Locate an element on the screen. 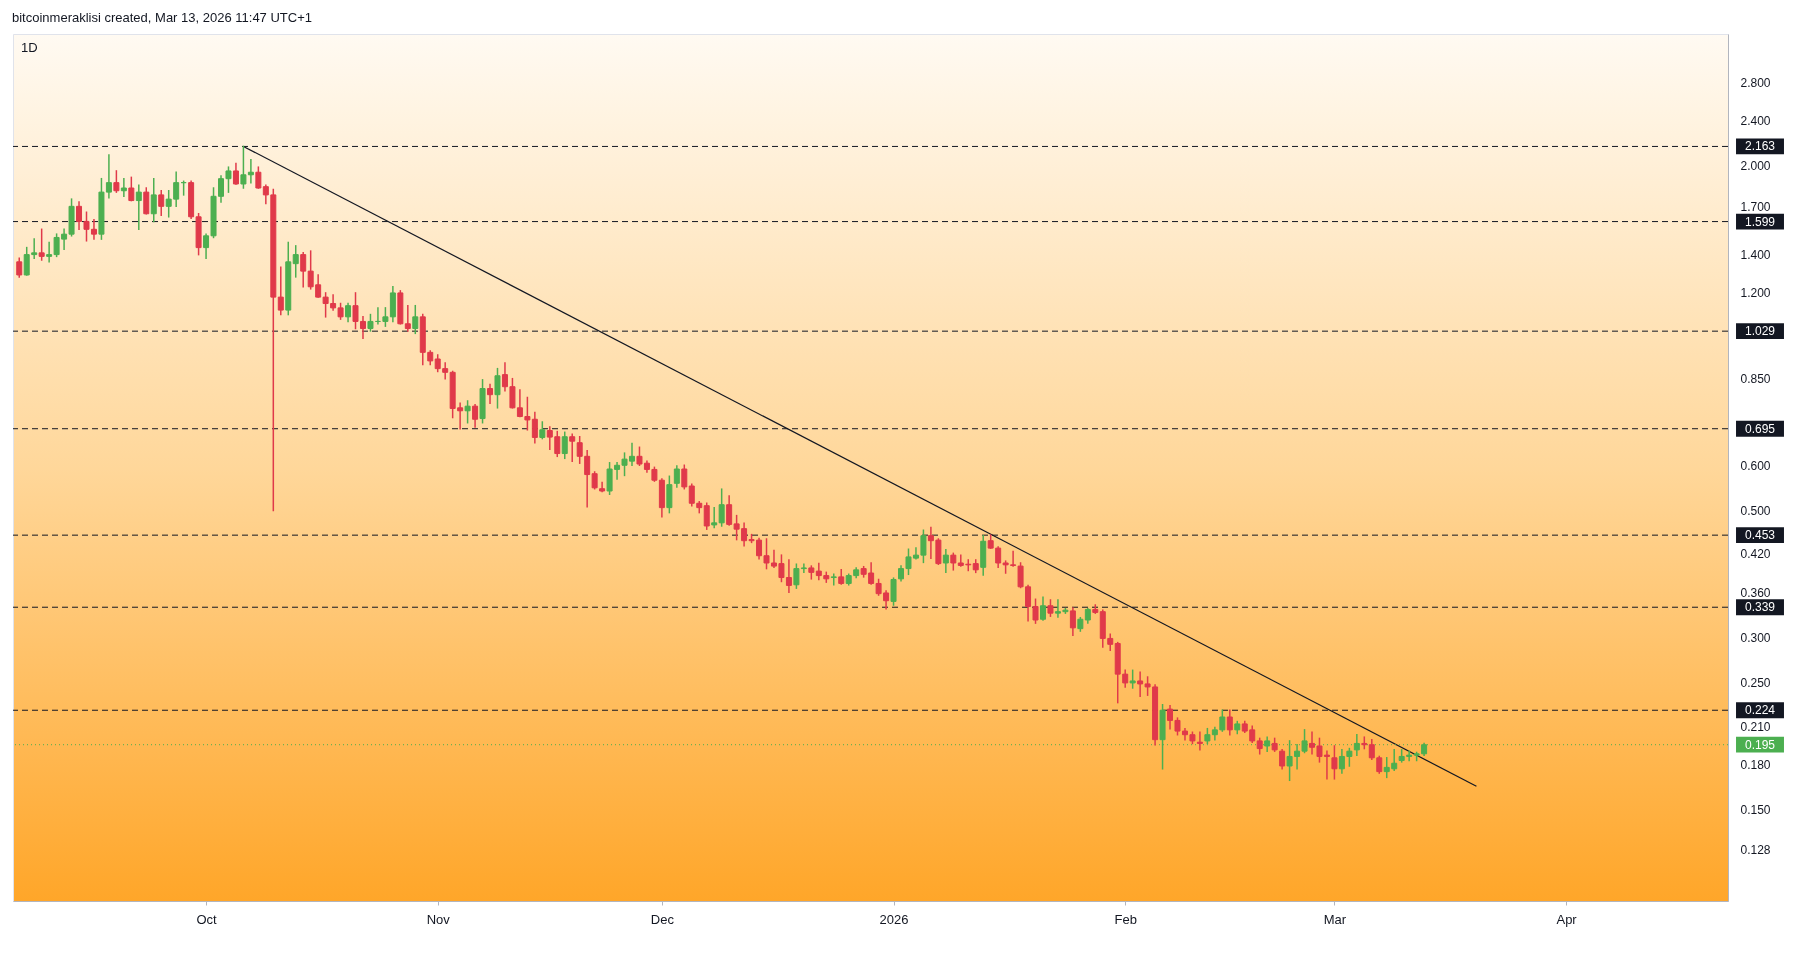 This screenshot has height=978, width=1814. ref-line-label: 0.224 is located at coordinates (1760, 710).